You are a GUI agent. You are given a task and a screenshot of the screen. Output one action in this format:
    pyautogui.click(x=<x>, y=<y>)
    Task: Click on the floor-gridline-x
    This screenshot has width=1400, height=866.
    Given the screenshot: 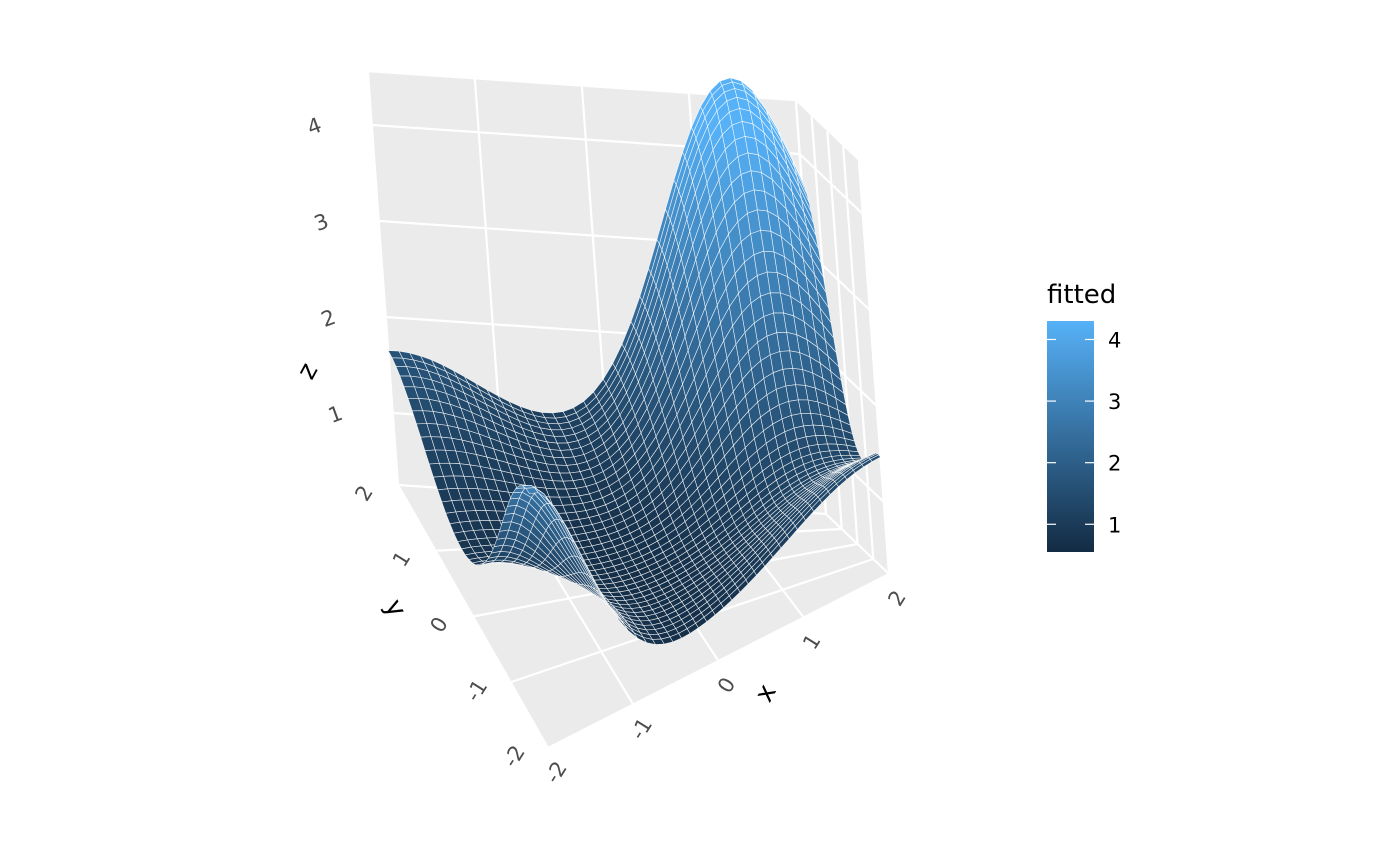 What is the action you would take?
    pyautogui.click(x=857, y=544)
    